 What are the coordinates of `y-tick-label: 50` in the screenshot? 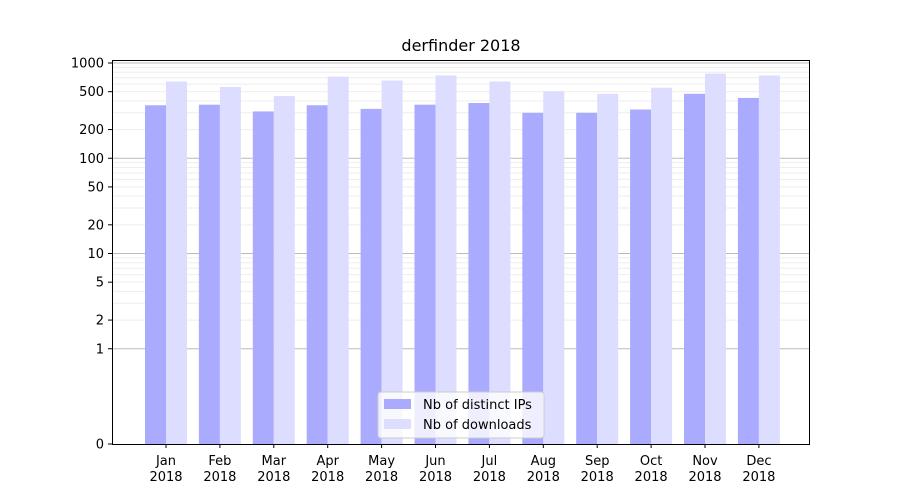 It's located at (95, 187).